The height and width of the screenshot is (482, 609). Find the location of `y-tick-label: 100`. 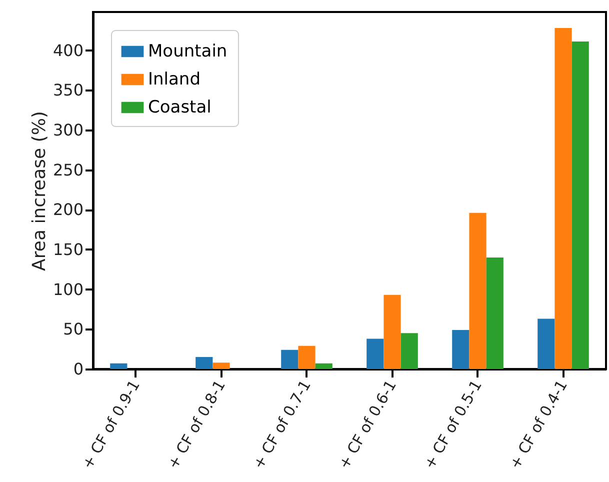

y-tick-label: 100 is located at coordinates (68, 289).